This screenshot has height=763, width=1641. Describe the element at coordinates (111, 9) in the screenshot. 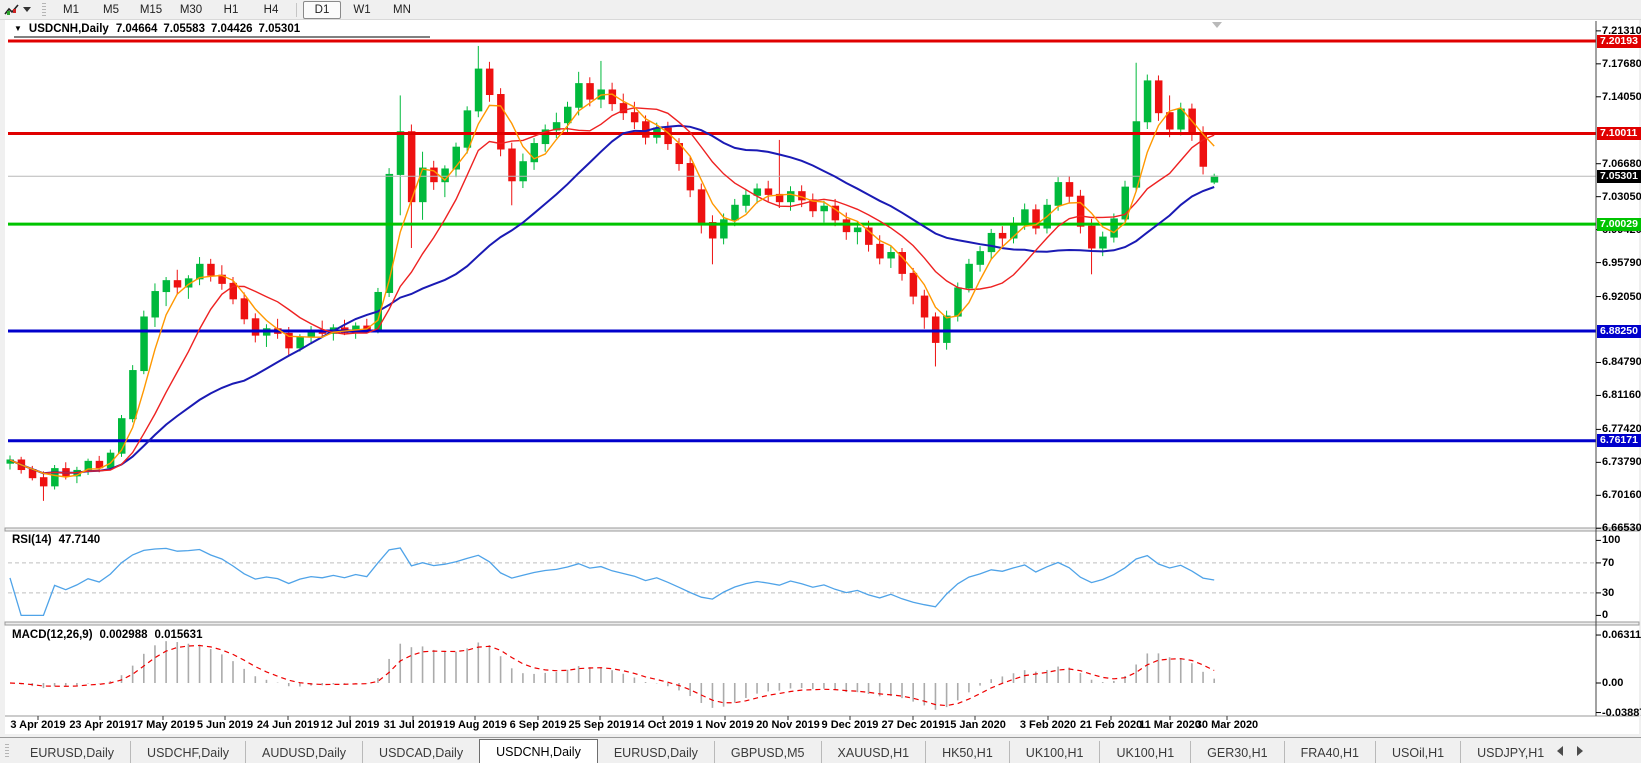

I see `timeframe-button-M5: M5` at that location.